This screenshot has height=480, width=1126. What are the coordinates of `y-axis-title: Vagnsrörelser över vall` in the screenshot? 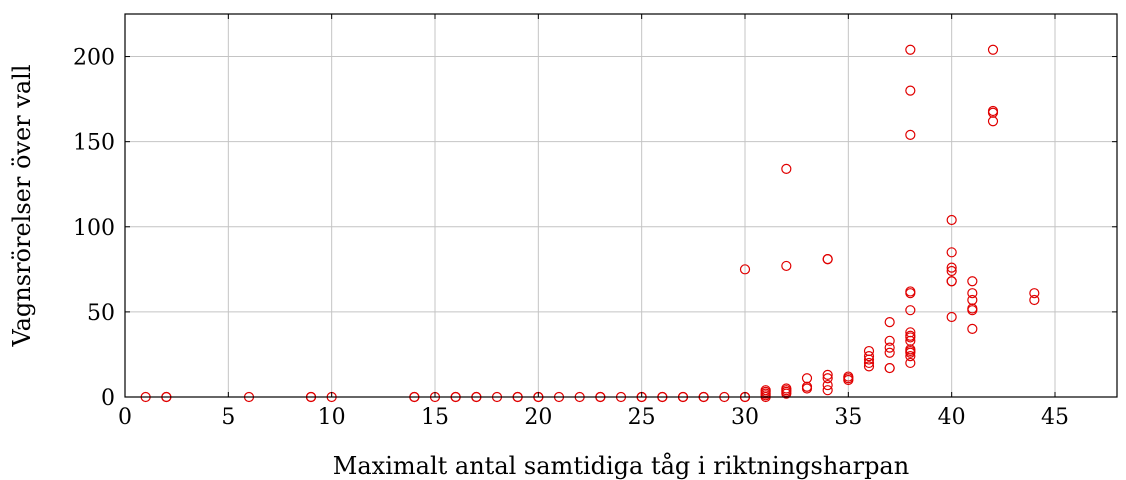 It's located at (22, 206).